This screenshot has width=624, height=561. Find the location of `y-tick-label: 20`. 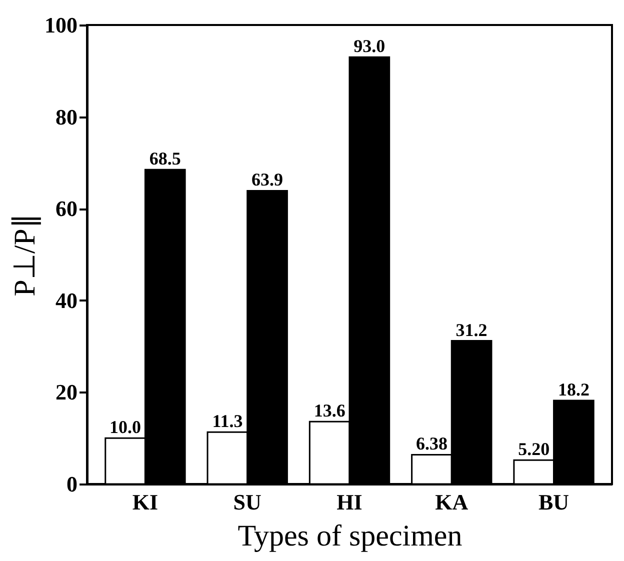

y-tick-label: 20 is located at coordinates (67, 392).